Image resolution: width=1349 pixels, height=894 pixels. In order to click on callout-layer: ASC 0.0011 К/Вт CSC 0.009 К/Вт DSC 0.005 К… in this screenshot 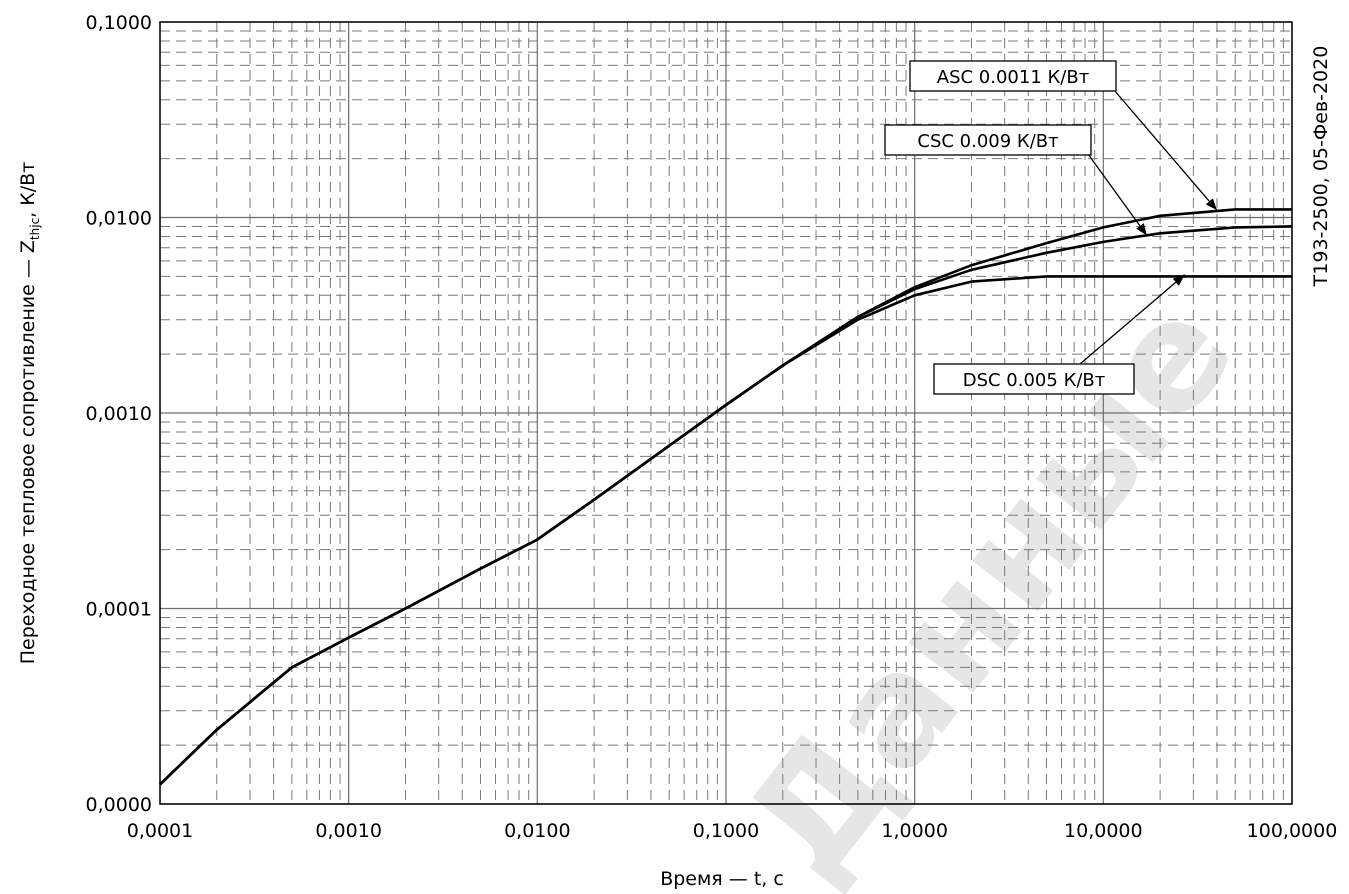, I will do `click(1051, 227)`.